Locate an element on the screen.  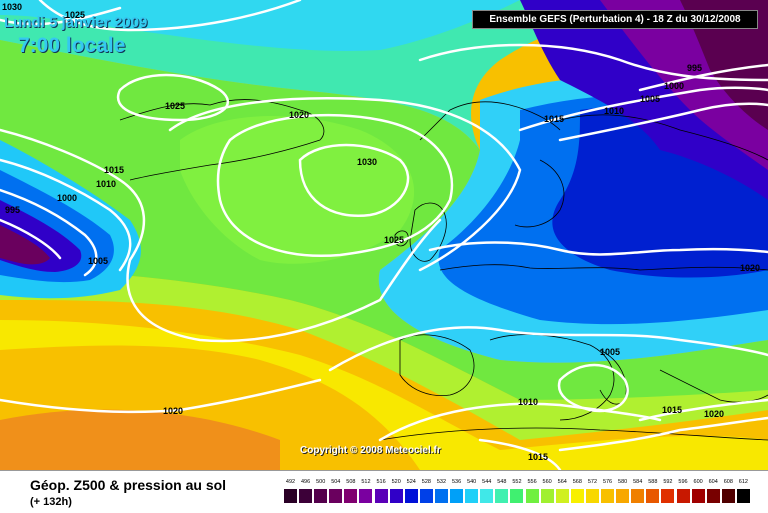
legend-value: 504 is located at coordinates (336, 482).